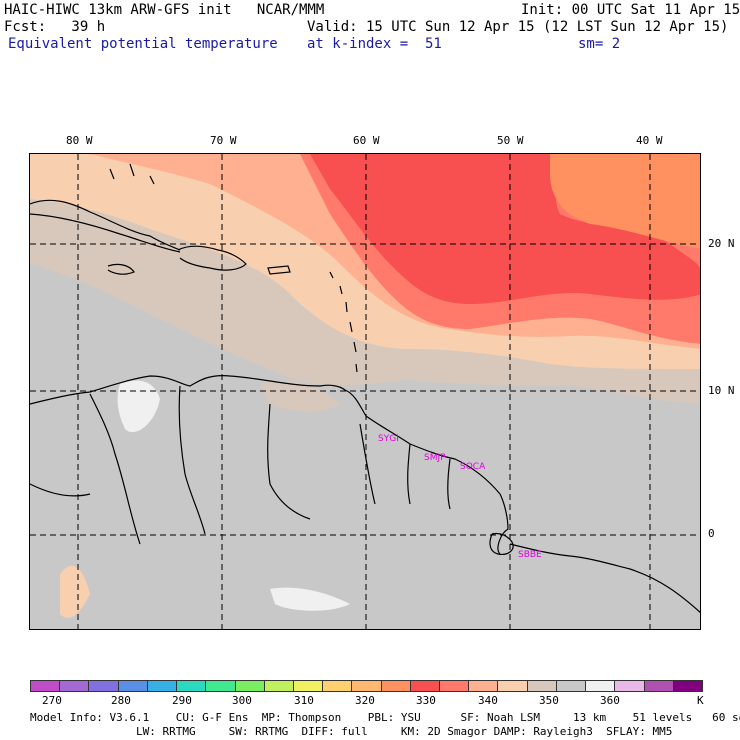 This screenshot has width=740, height=740. I want to click on lat-label-10n: 10 N, so click(721, 390).